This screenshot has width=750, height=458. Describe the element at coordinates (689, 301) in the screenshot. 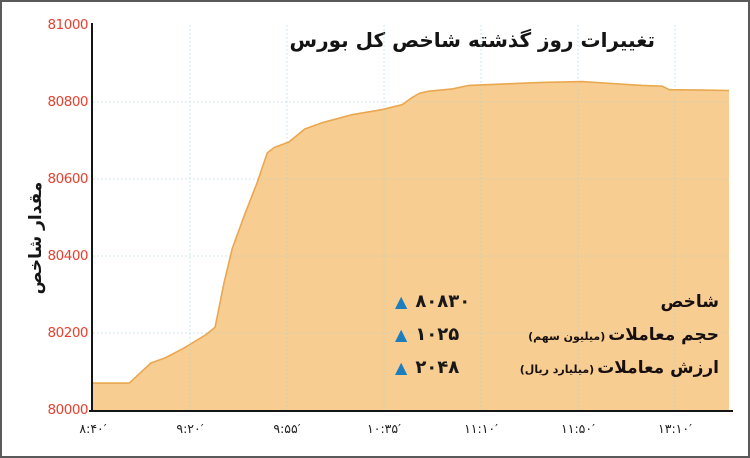

I see `legend-label: شاخص` at that location.